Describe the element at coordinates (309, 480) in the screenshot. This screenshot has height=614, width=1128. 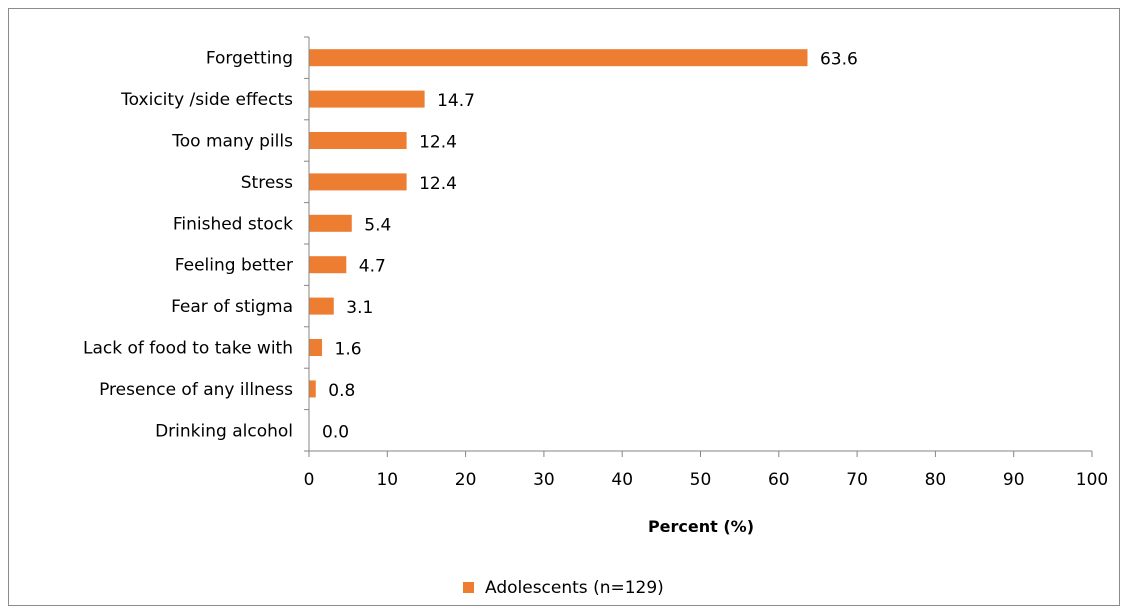
I see `x-tick-label: 0` at that location.